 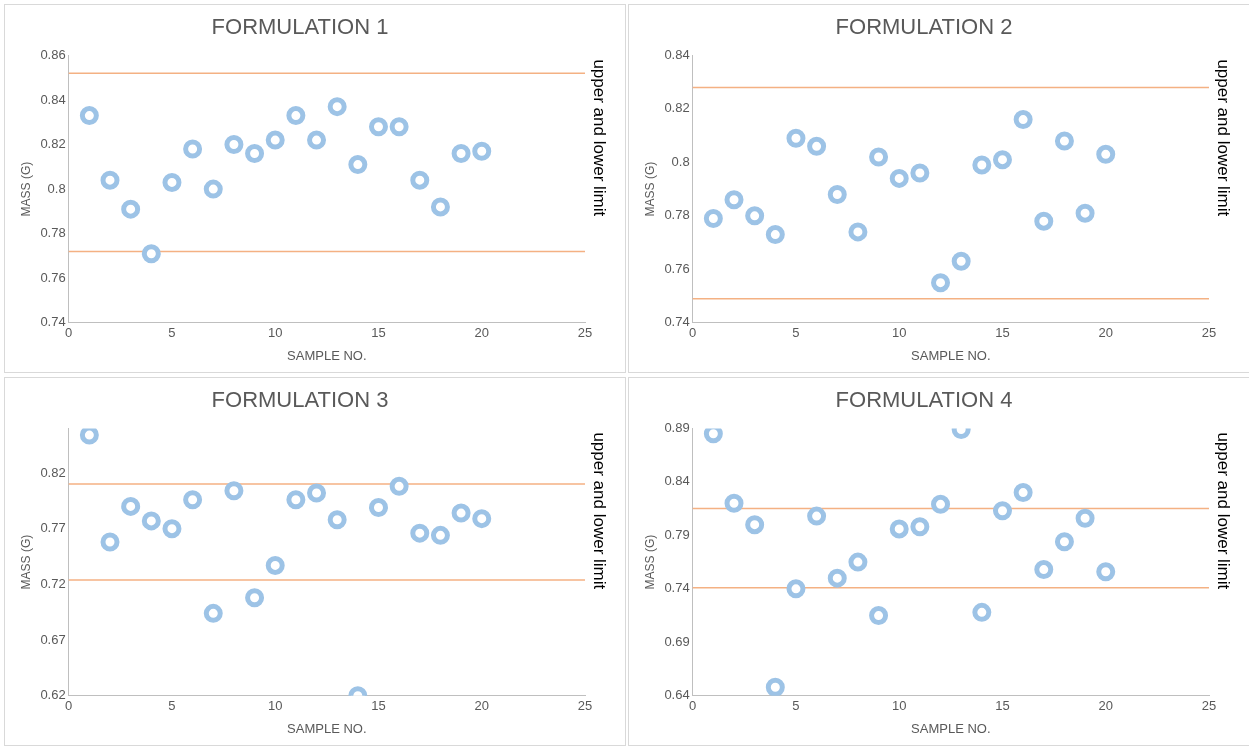 I want to click on y-tick-label: 0.89, so click(x=677, y=427).